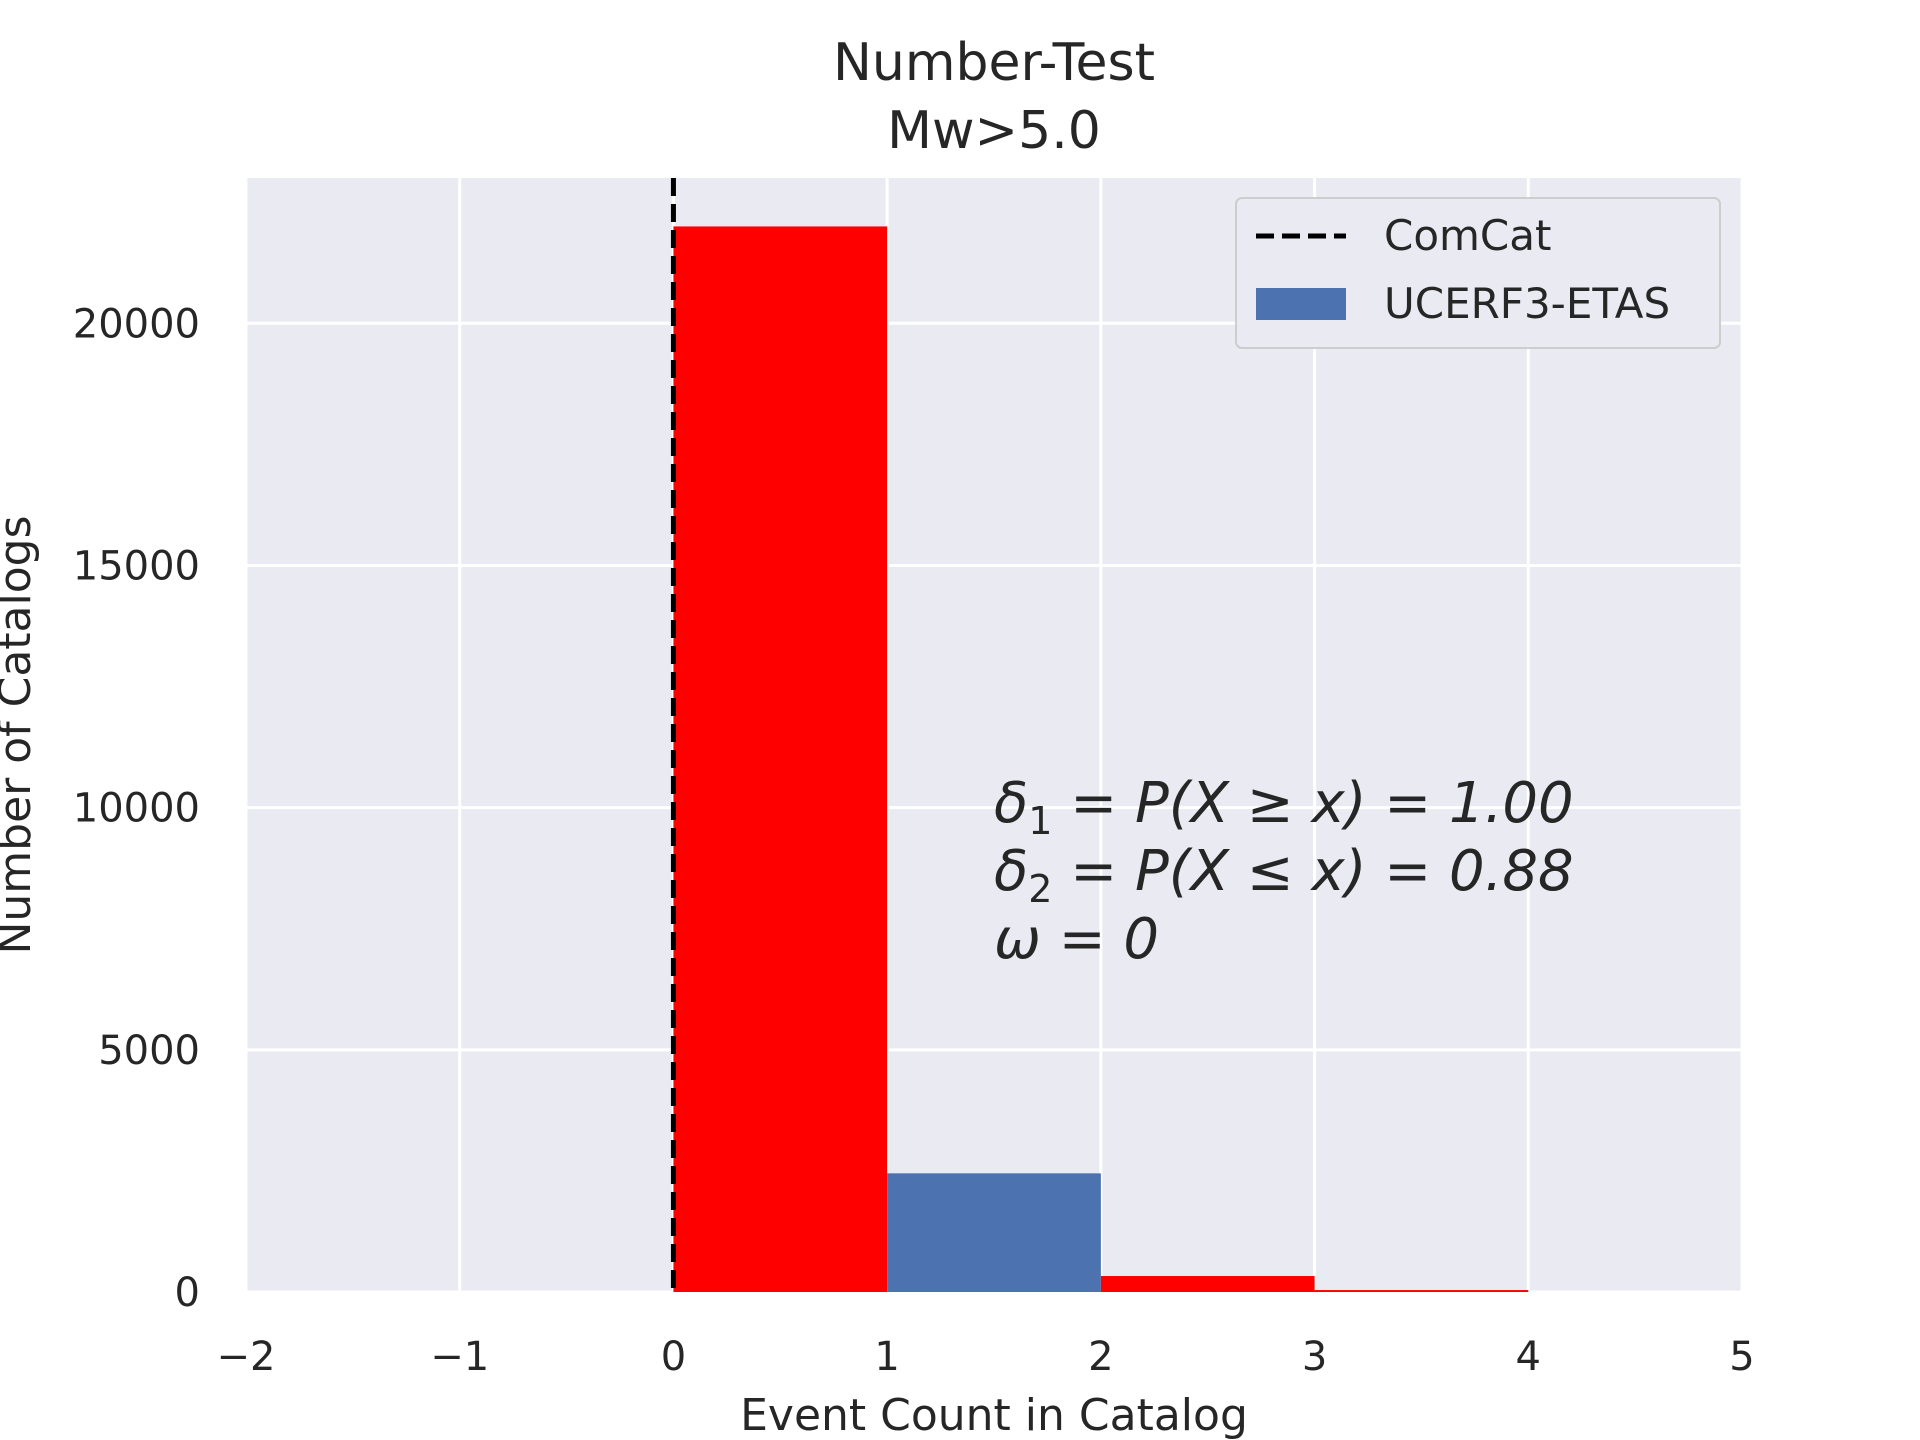  I want to click on legend-box, so click(1478, 273).